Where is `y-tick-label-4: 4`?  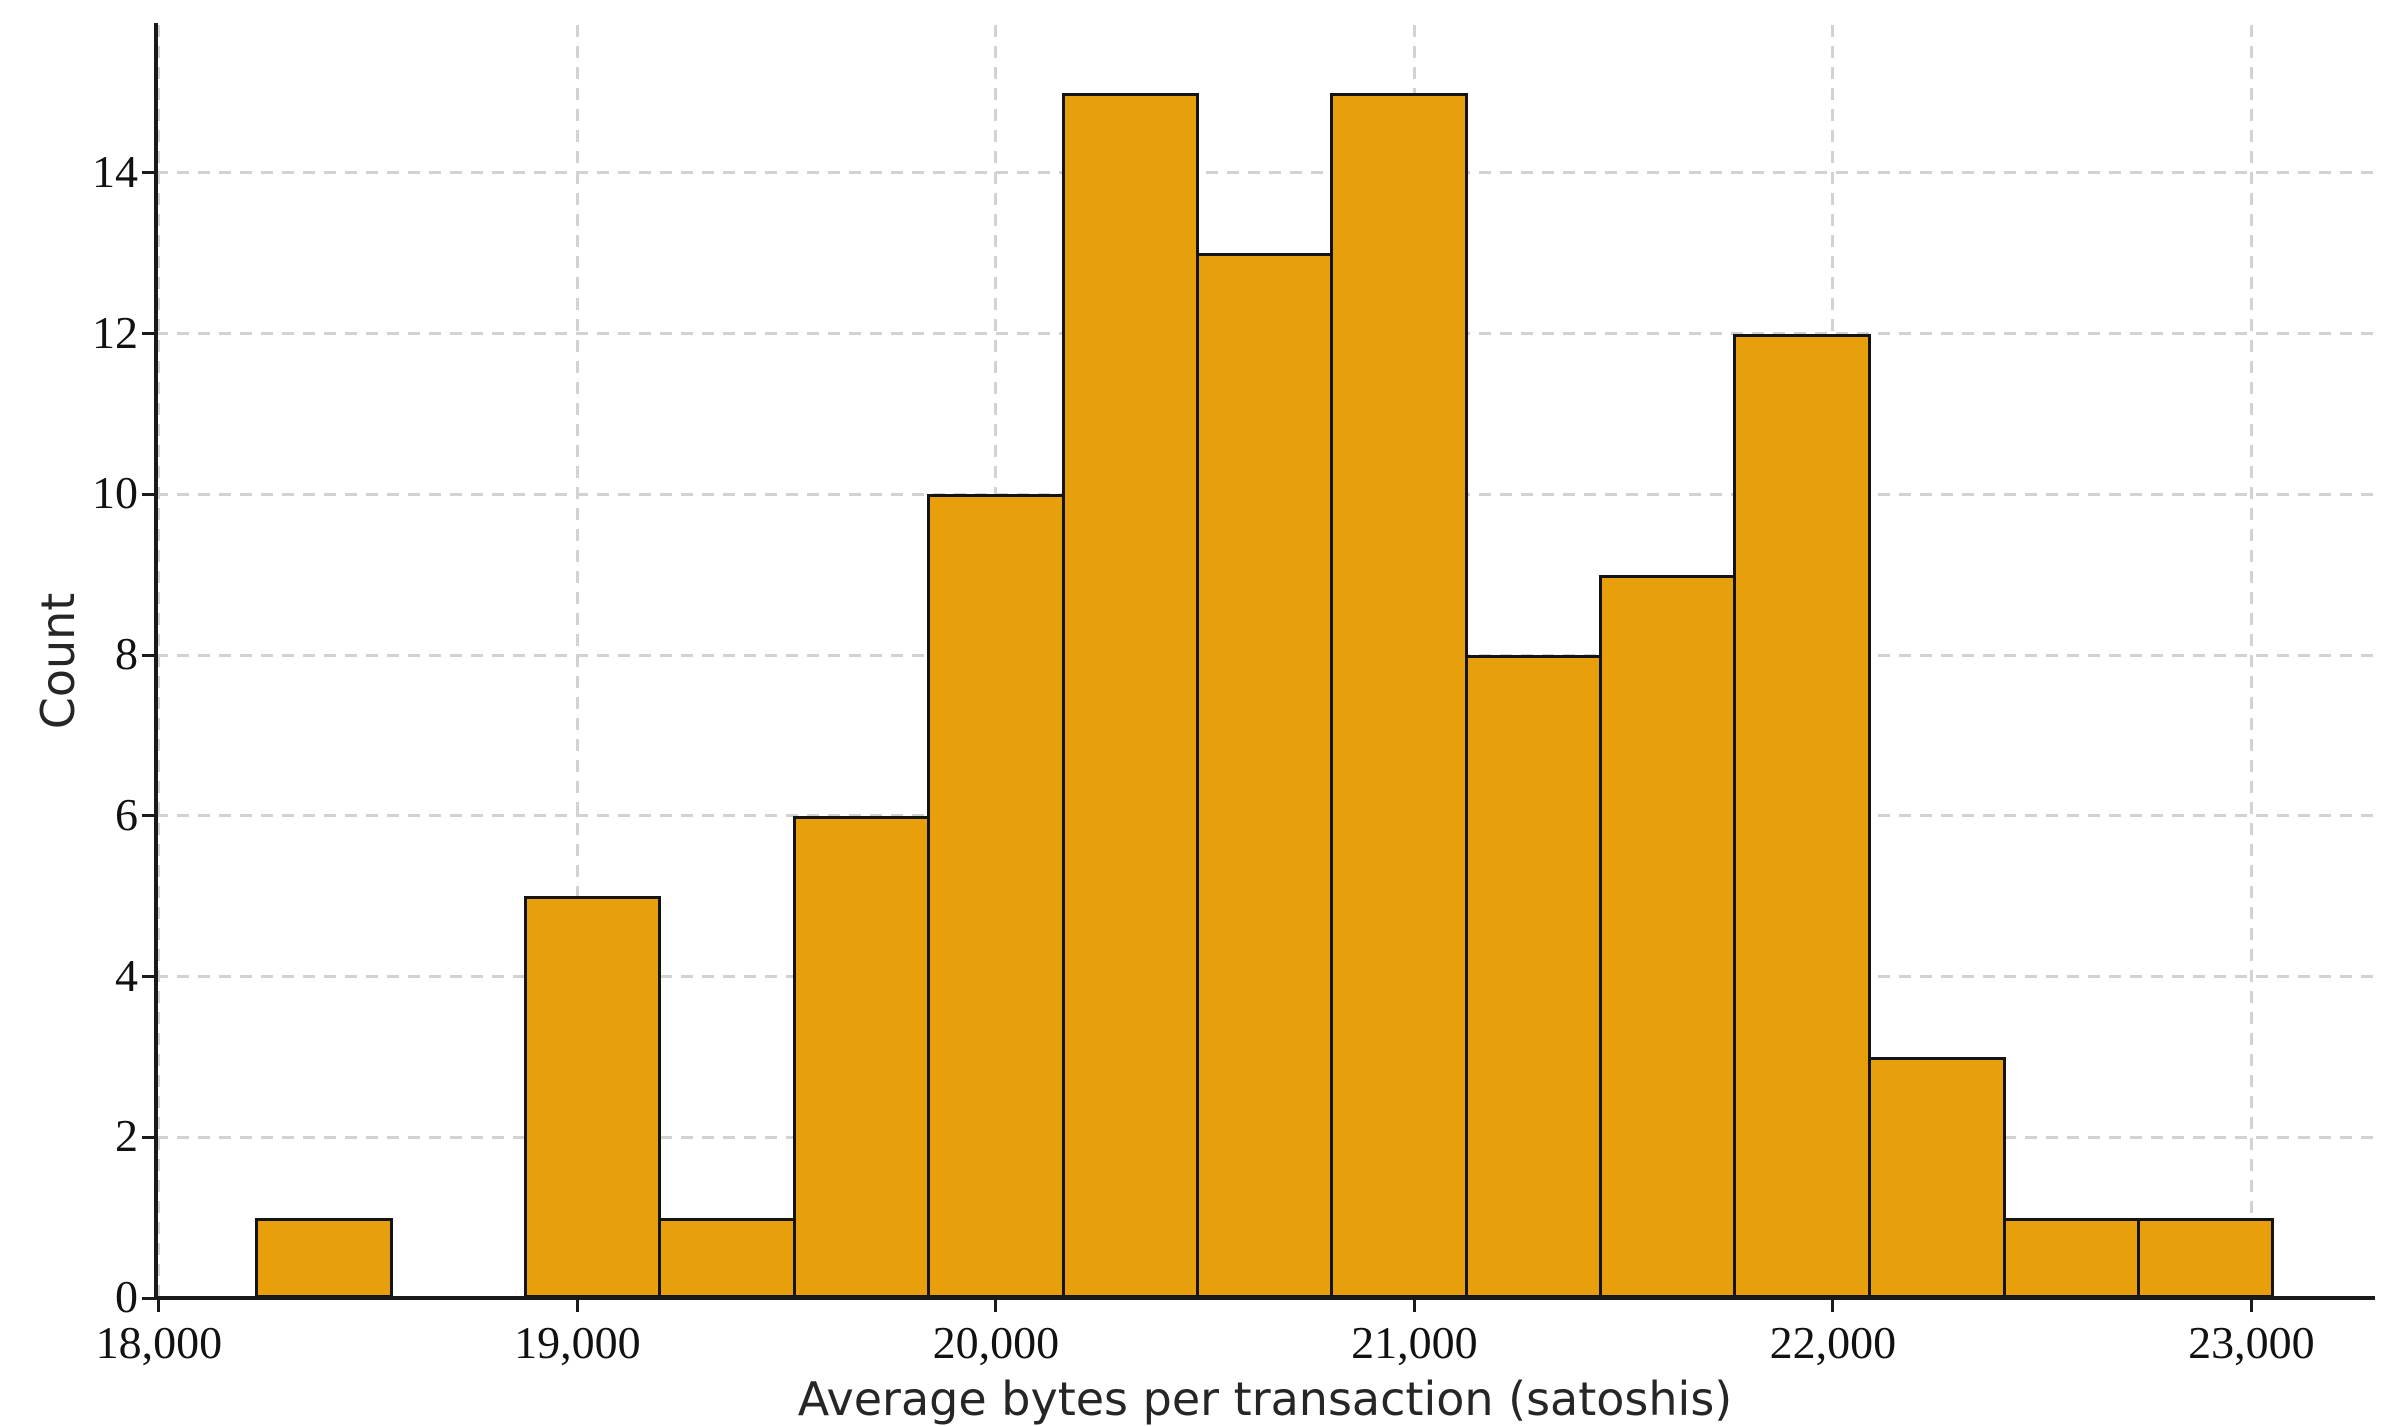
y-tick-label-4: 4 is located at coordinates (126, 975).